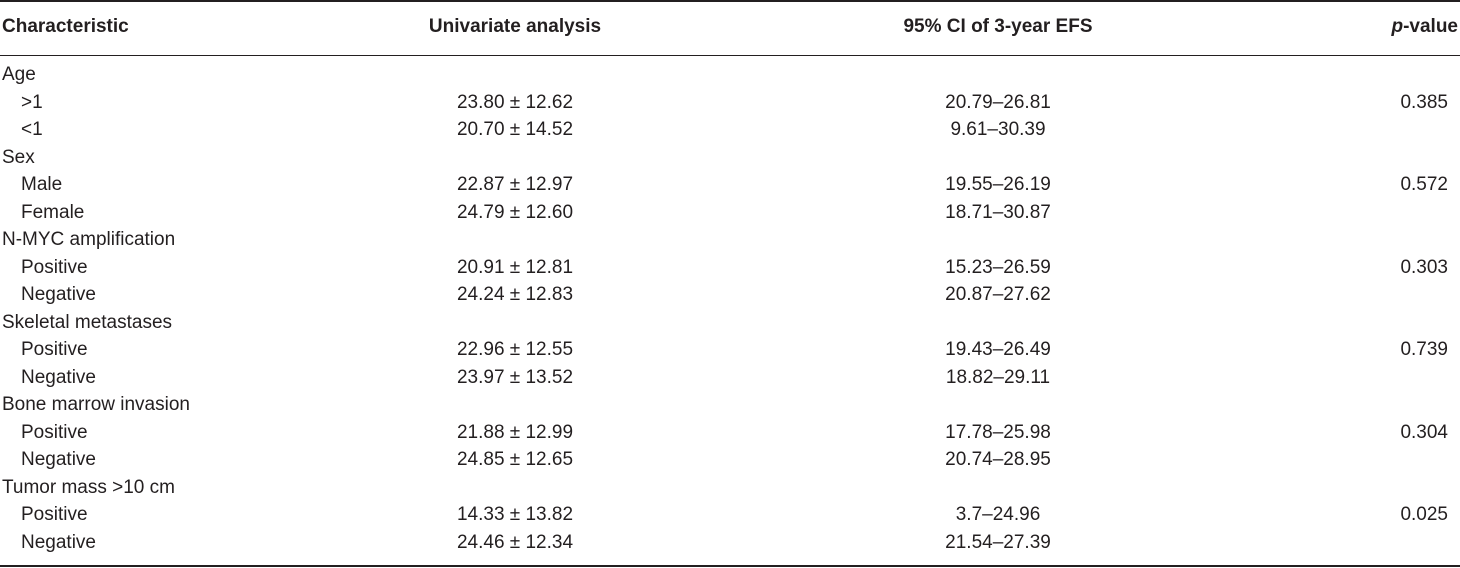 The height and width of the screenshot is (568, 1460). Describe the element at coordinates (88, 487) in the screenshot. I see `cell-characteristic: Tumor mass >10 cm` at that location.